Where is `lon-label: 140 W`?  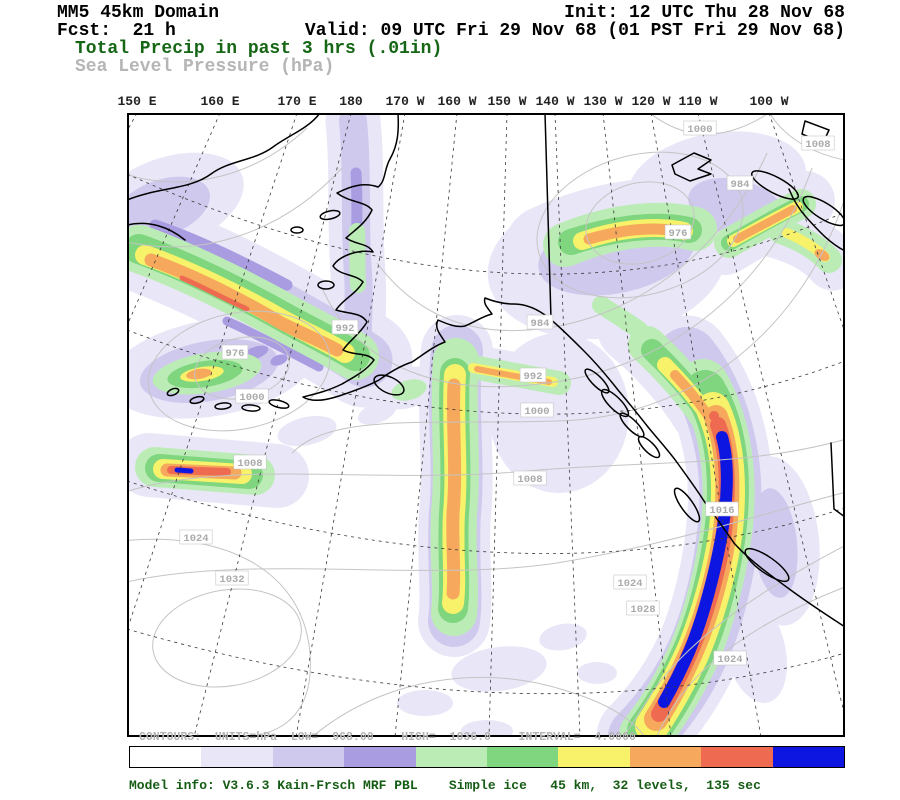
lon-label: 140 W is located at coordinates (555, 101).